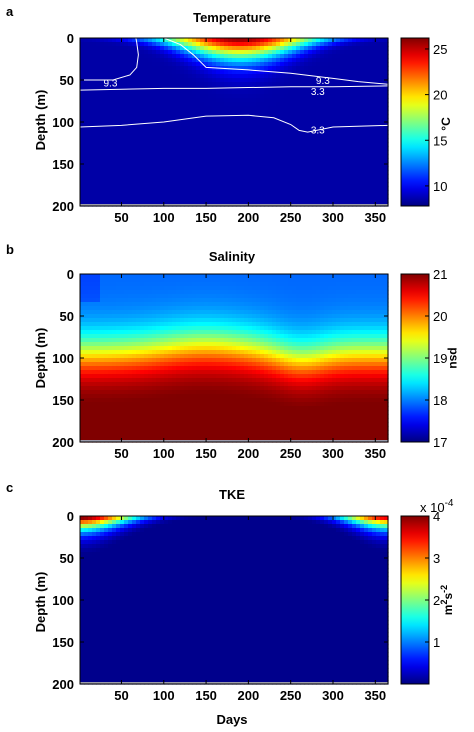 The width and height of the screenshot is (474, 732). I want to click on colorbar-tick-label: 20, so click(440, 95).